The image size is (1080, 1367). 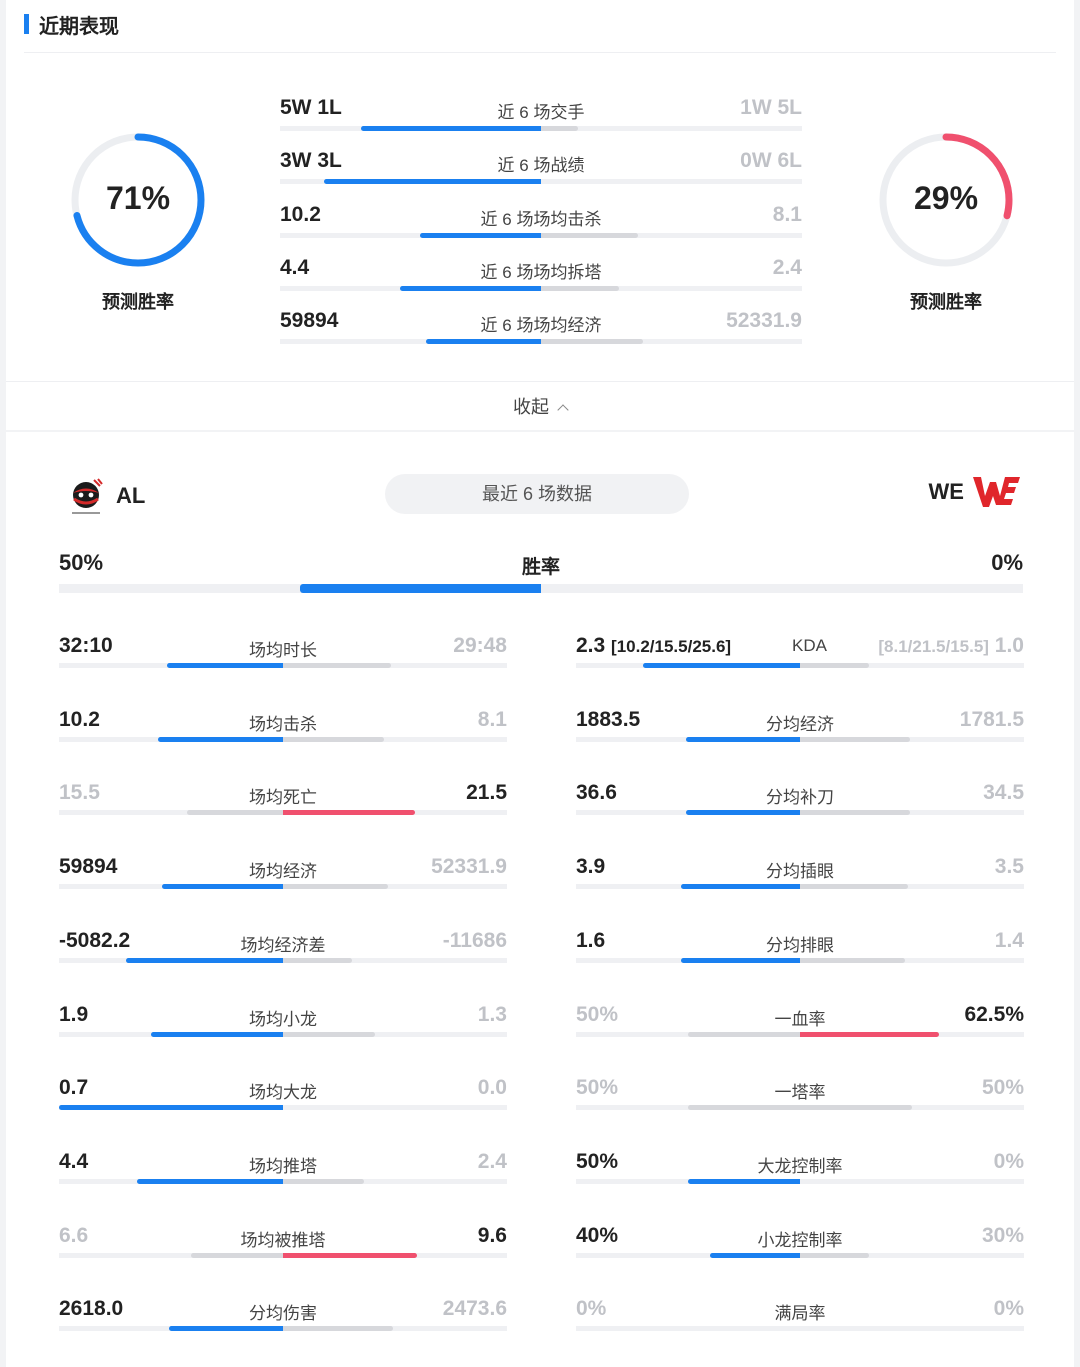 I want to click on right-prediction-ring, so click(x=946, y=200).